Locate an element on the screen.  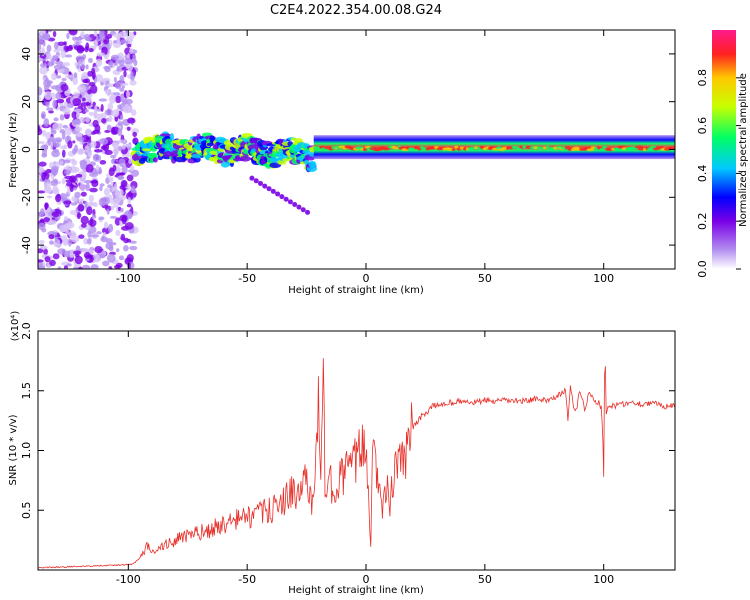
snr-multiplier: (x10⁴) is located at coordinates (15, 326).